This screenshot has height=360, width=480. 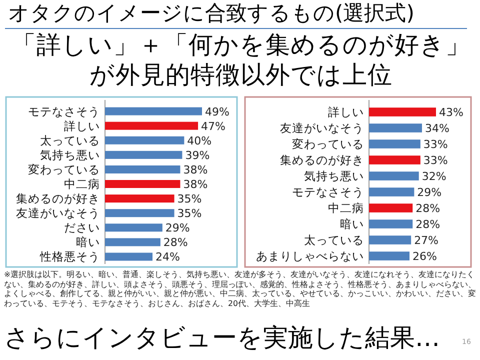 What do you see at coordinates (213, 126) in the screenshot?
I see `data-label: 47%` at bounding box center [213, 126].